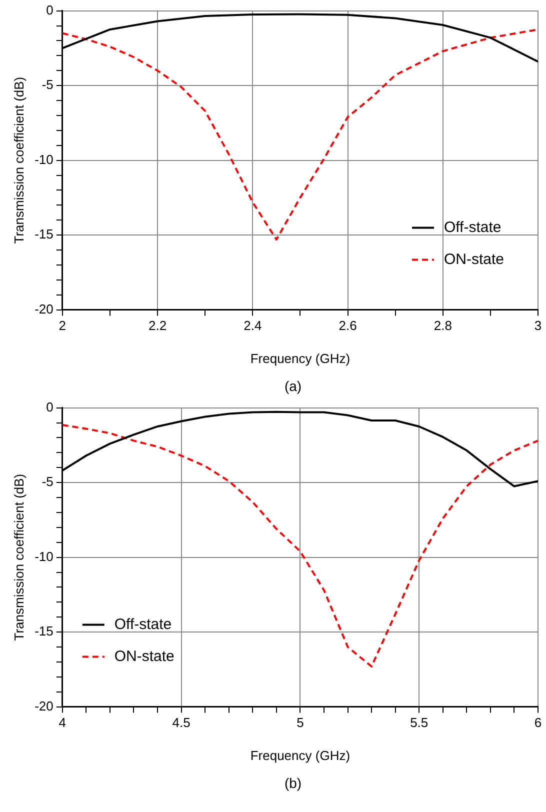 Image resolution: width=546 pixels, height=812 pixels. I want to click on x-tick-label: 2.2, so click(157, 326).